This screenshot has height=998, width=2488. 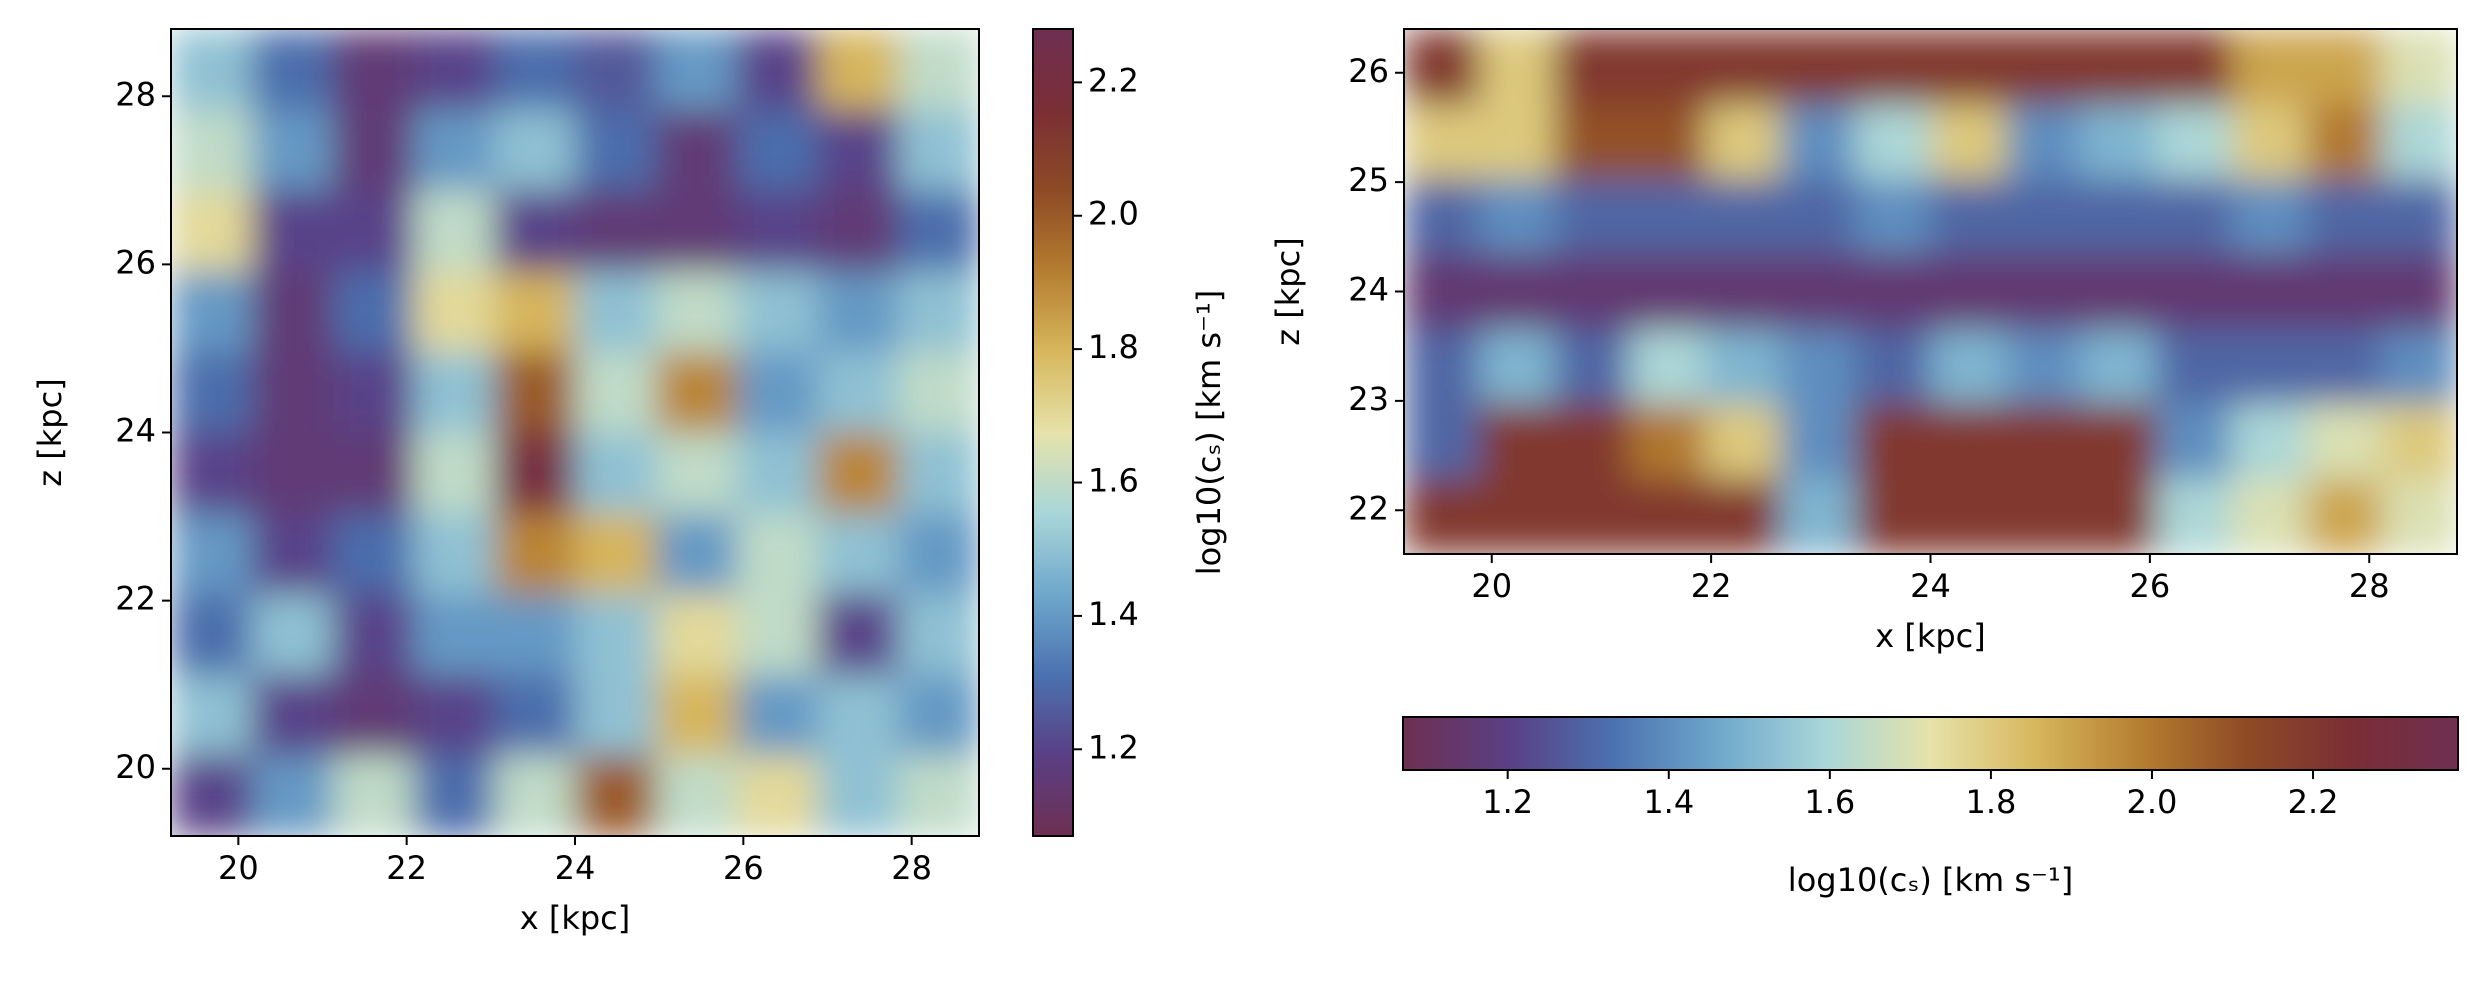 What do you see at coordinates (2152, 802) in the screenshot?
I see `cbar-tick-label: 2.0` at bounding box center [2152, 802].